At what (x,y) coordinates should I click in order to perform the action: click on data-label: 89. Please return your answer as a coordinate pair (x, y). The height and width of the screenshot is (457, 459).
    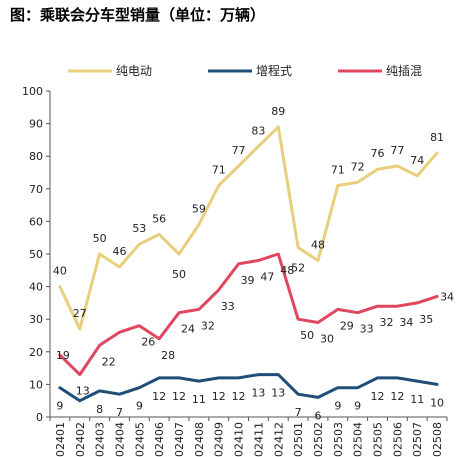
    Looking at the image, I should click on (278, 111).